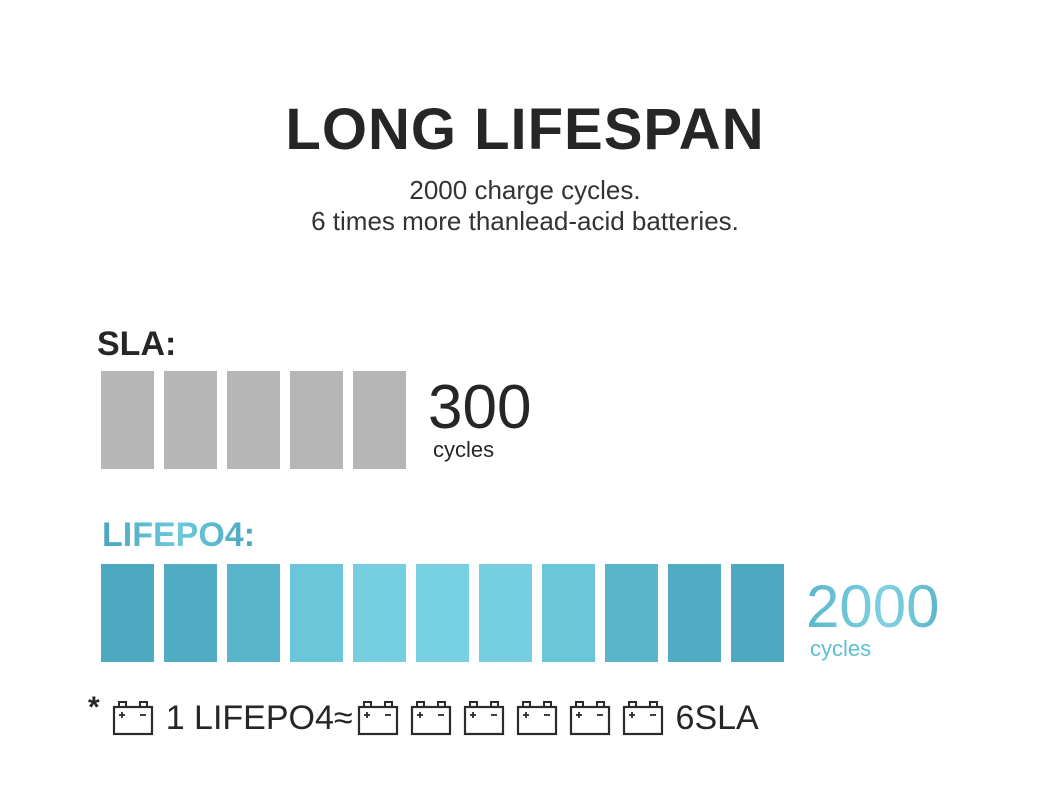 Image resolution: width=1050 pixels, height=796 pixels. I want to click on sla-cycle-value: 300, so click(480, 407).